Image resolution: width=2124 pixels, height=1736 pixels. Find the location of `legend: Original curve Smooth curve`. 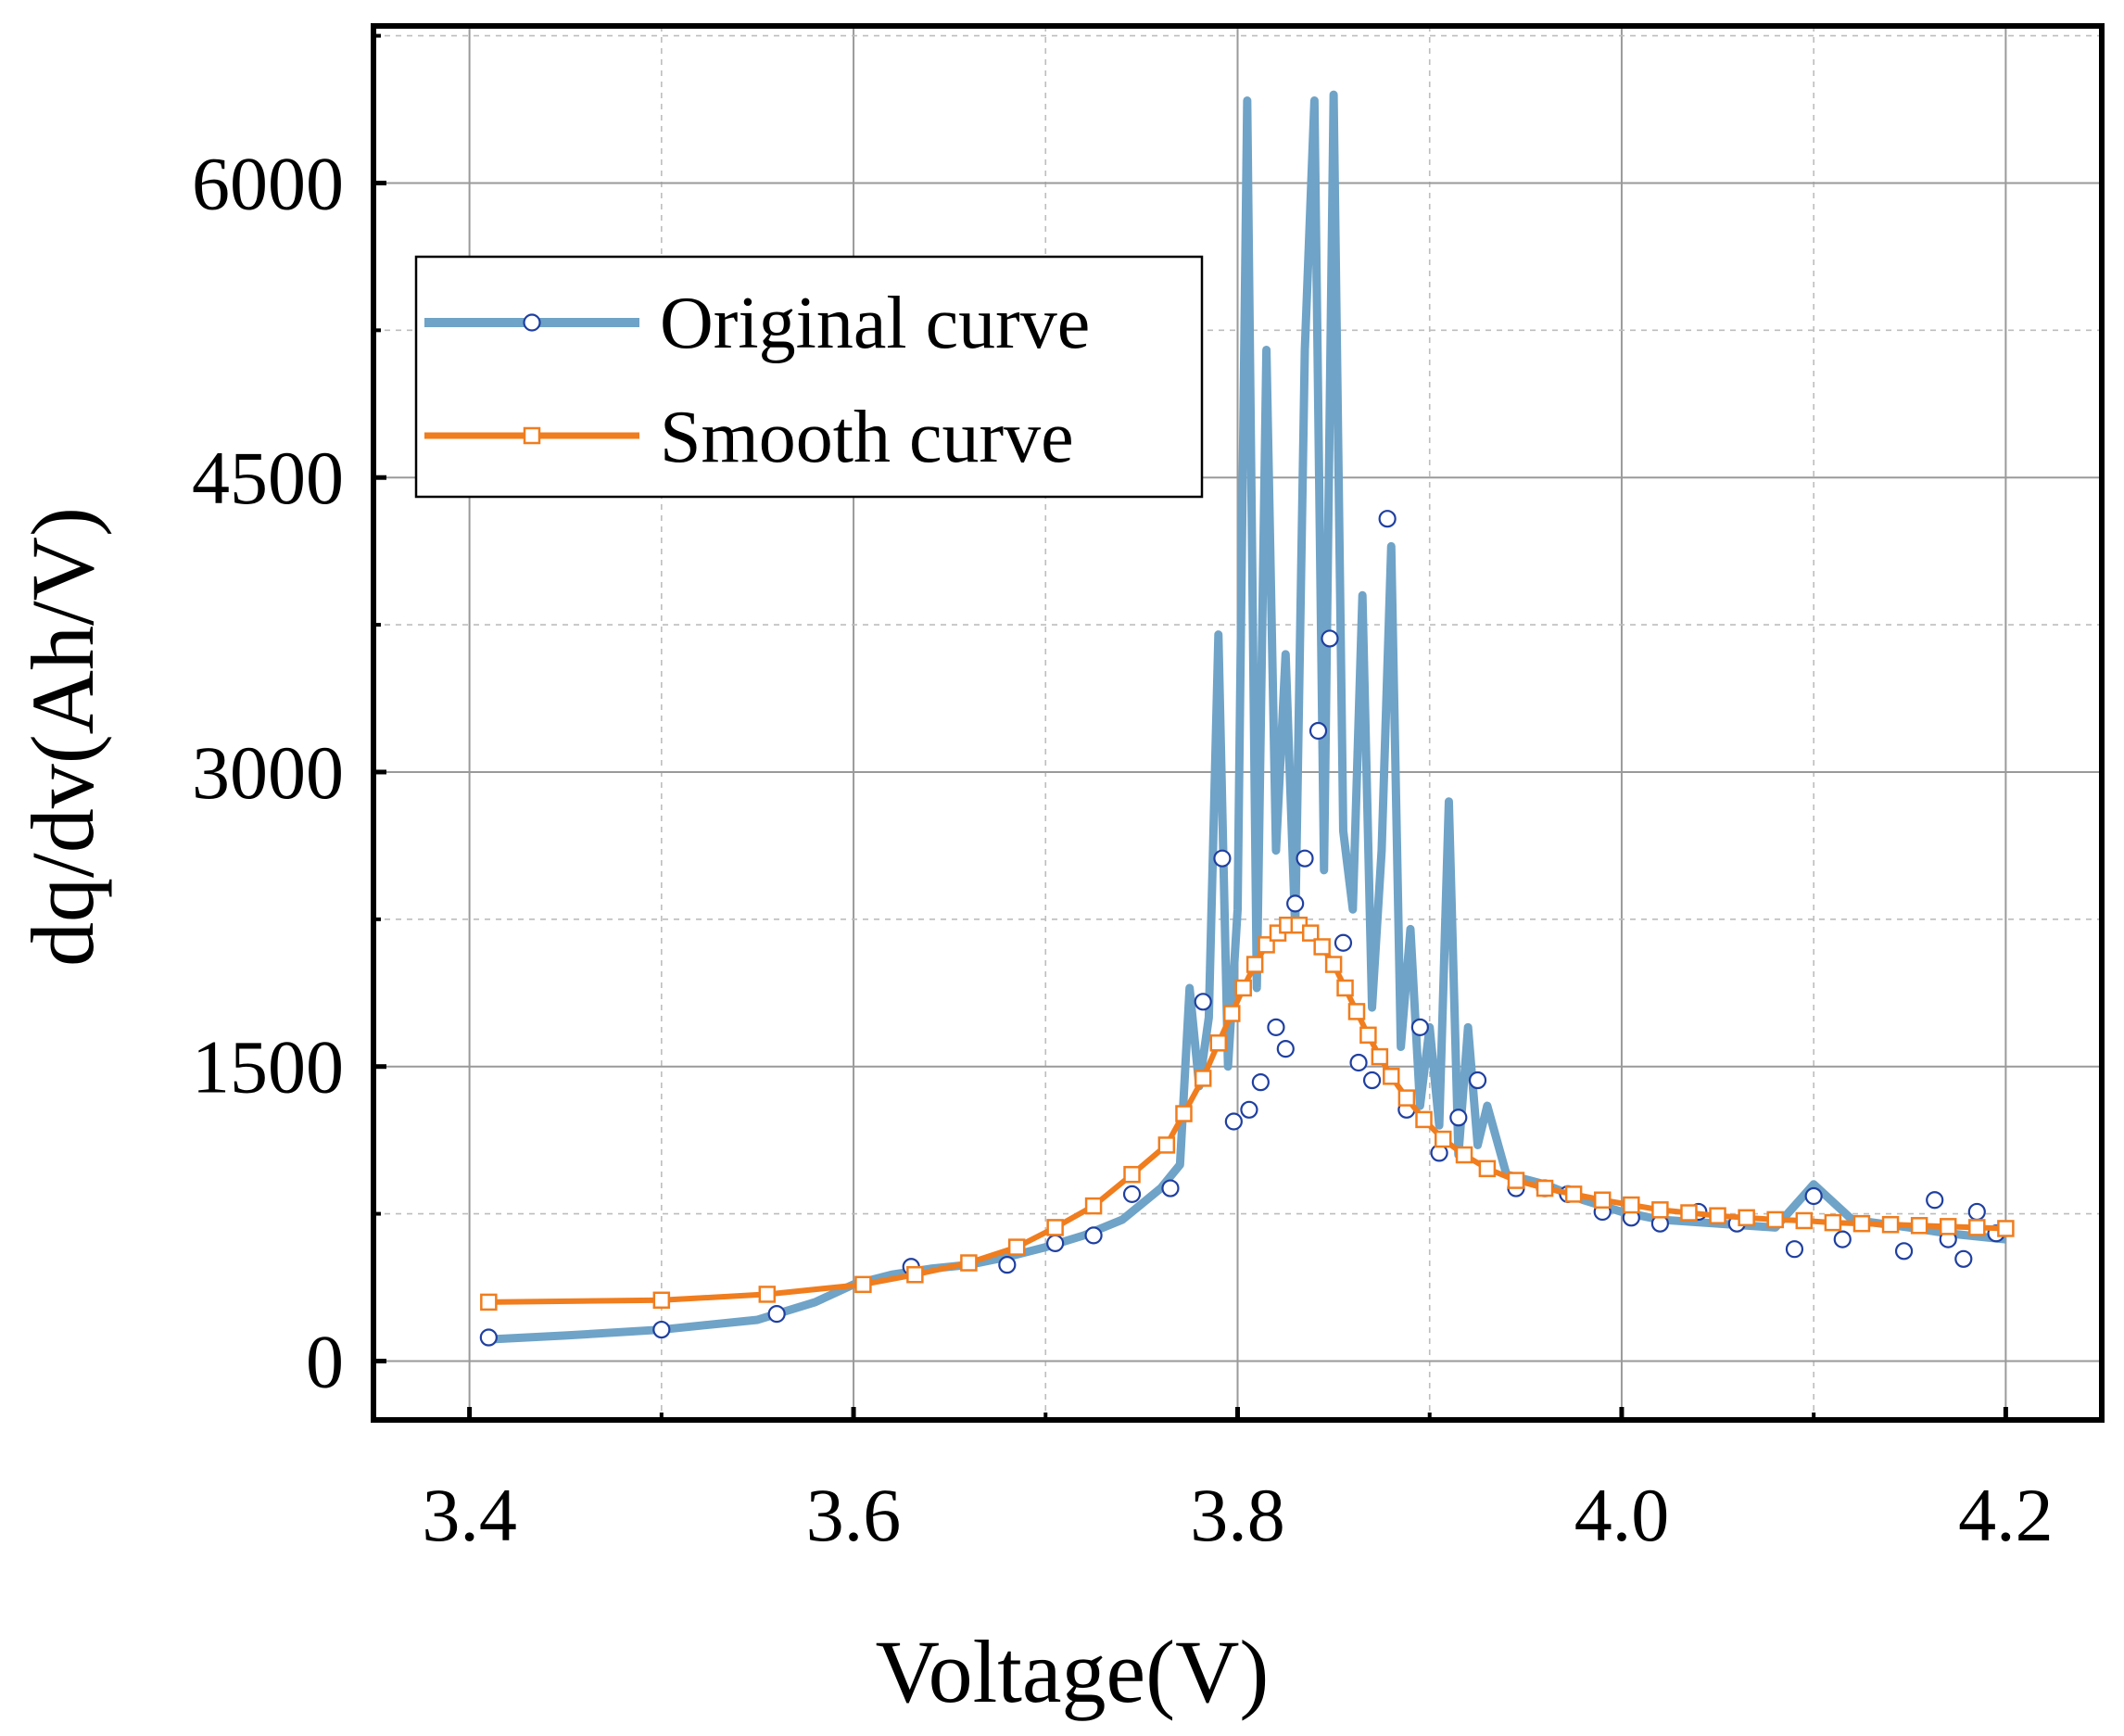

legend: Original curve Smooth curve is located at coordinates (809, 377).